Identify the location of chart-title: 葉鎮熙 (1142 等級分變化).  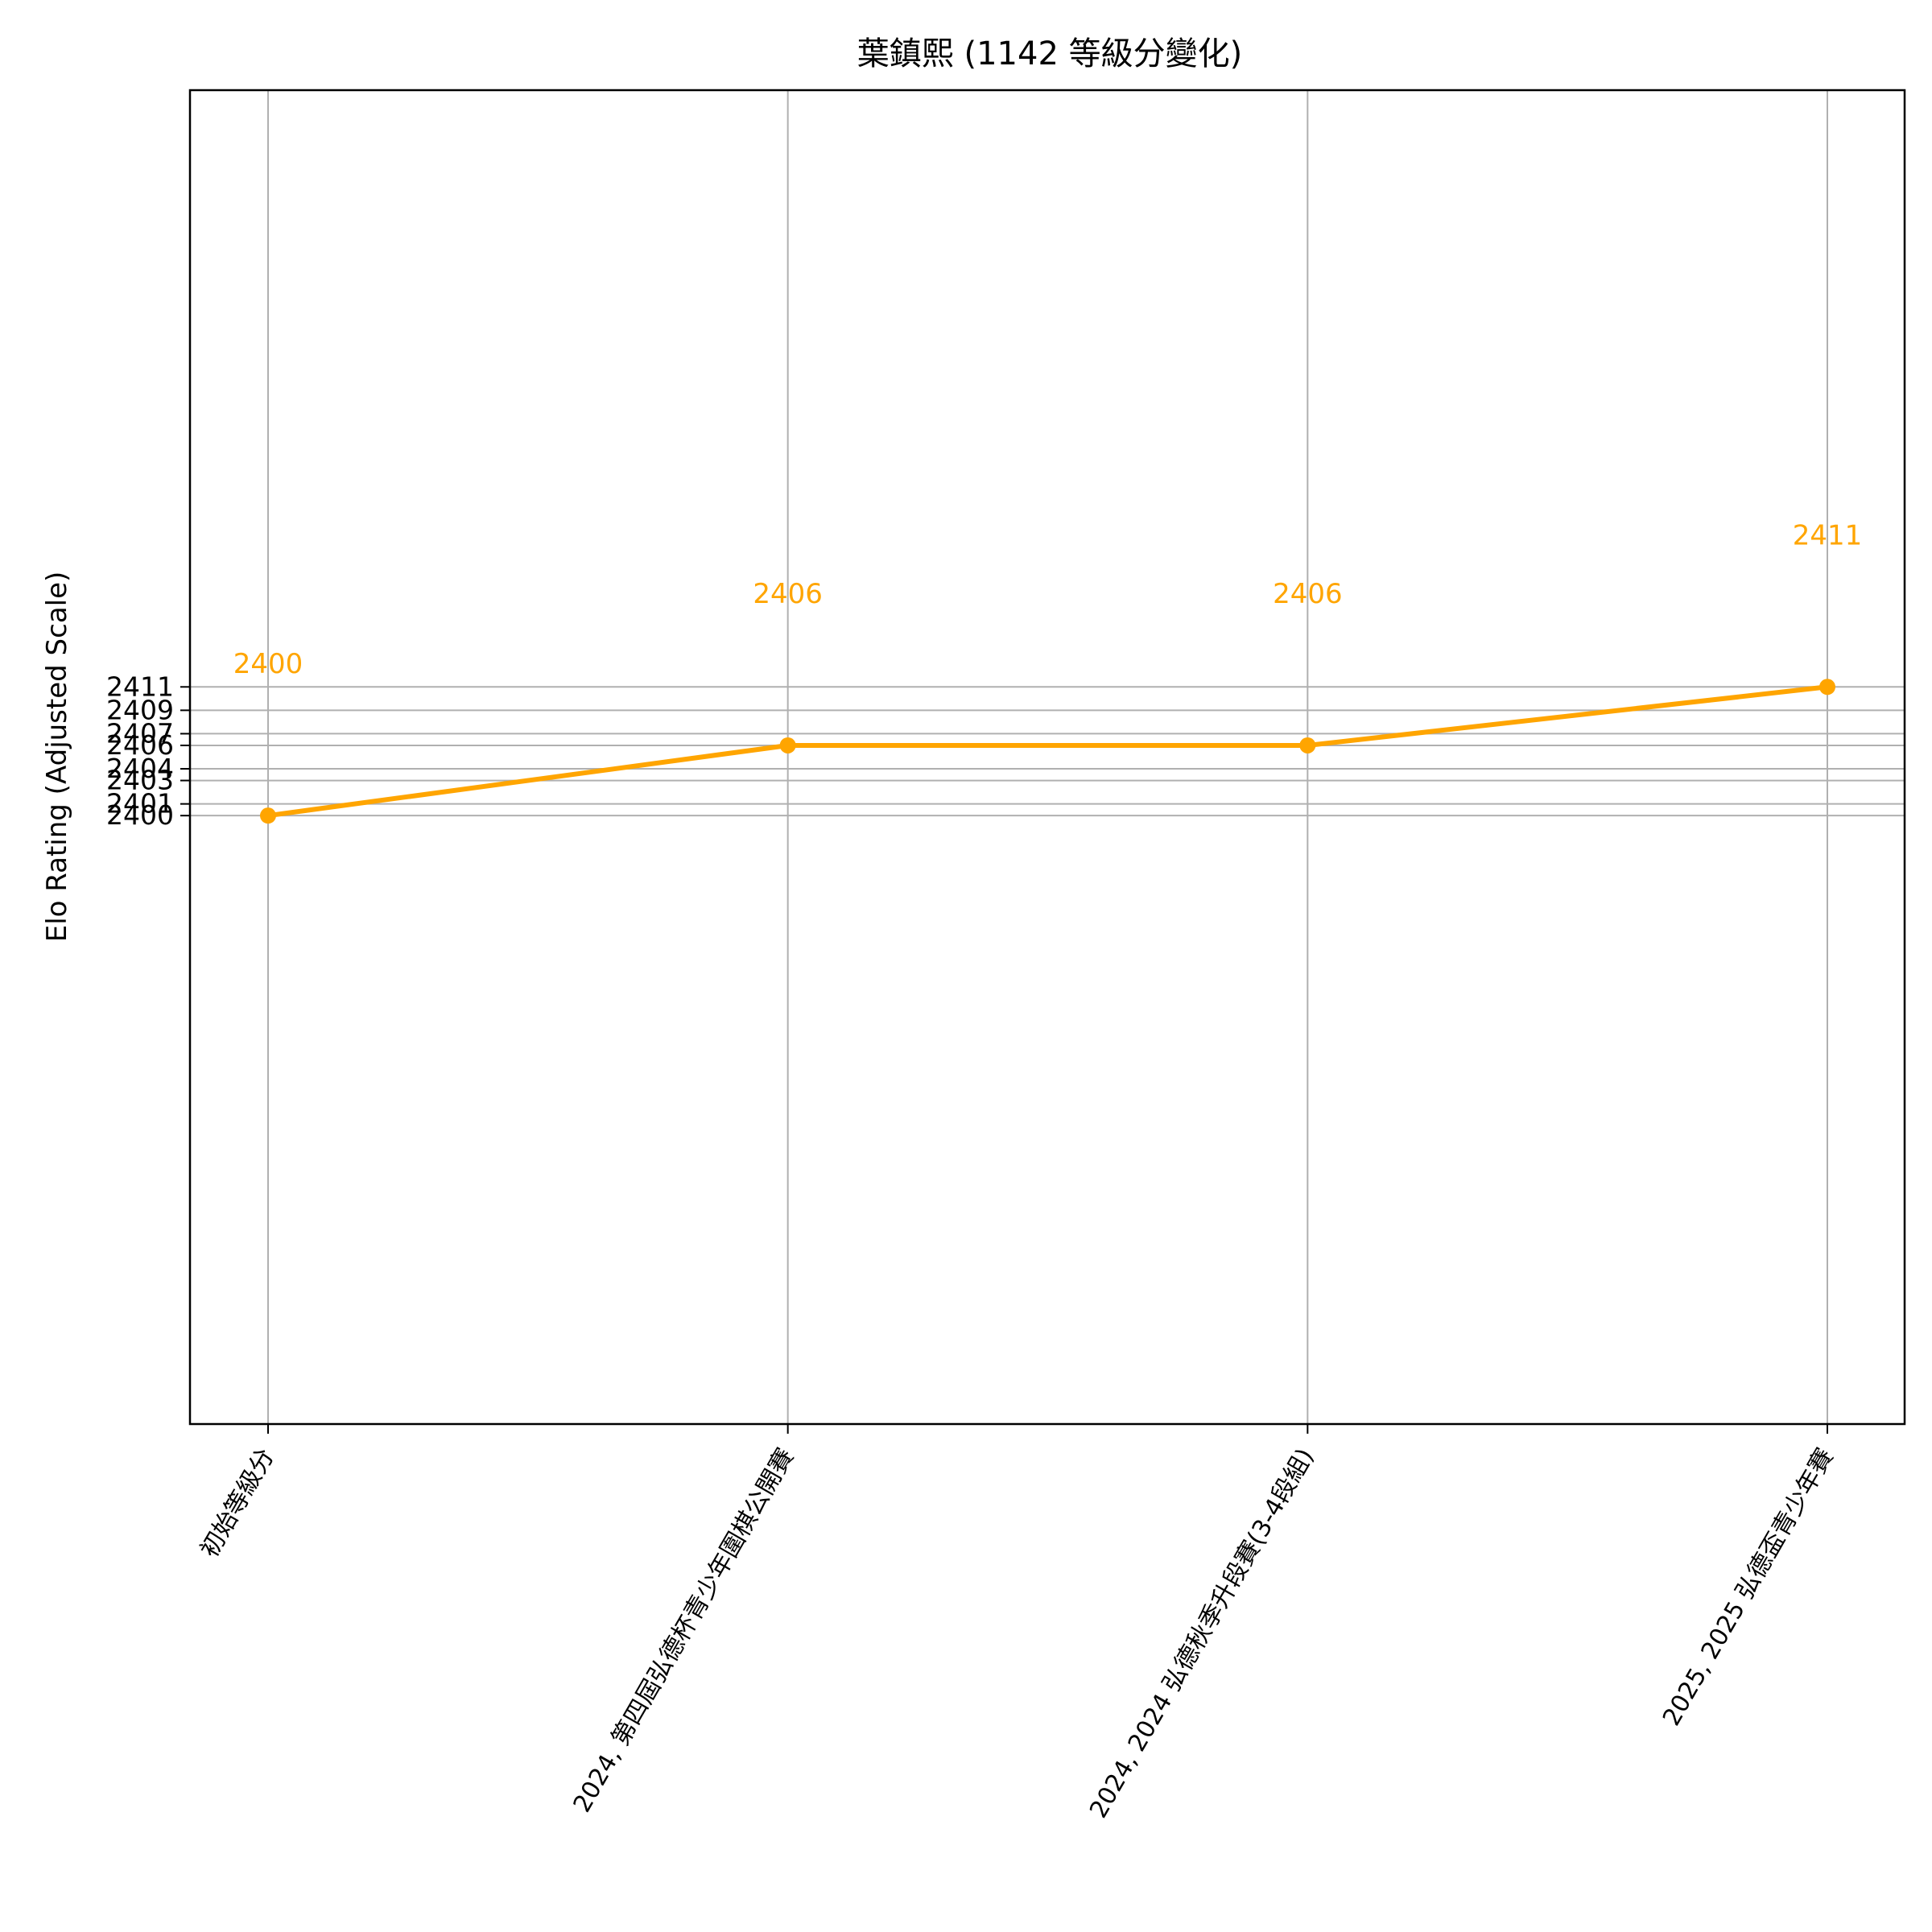
(1049, 53).